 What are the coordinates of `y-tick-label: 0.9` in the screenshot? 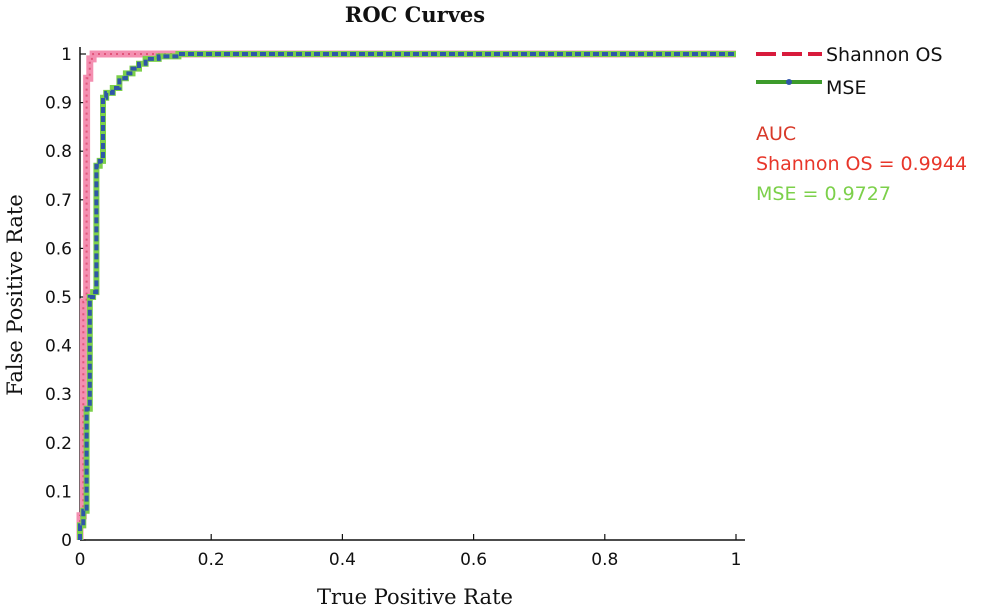 It's located at (58, 104).